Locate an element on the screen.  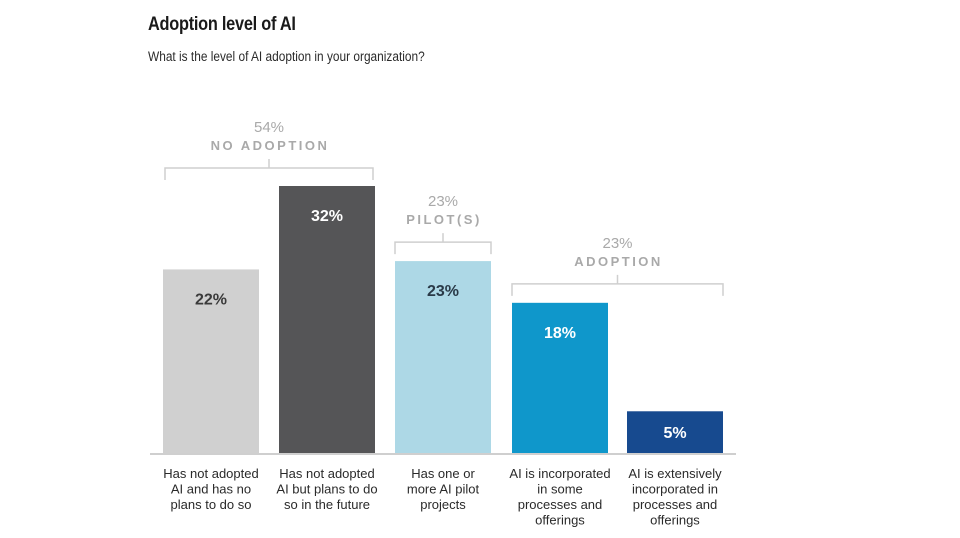
category-label-2-line-3: so in the future is located at coordinates (327, 504).